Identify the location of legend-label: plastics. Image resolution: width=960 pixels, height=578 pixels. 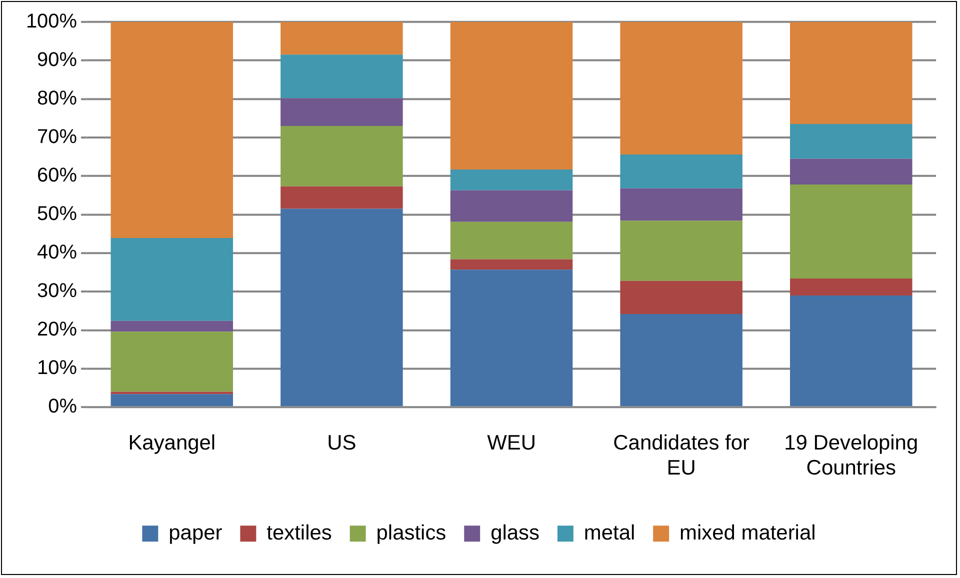
(411, 532).